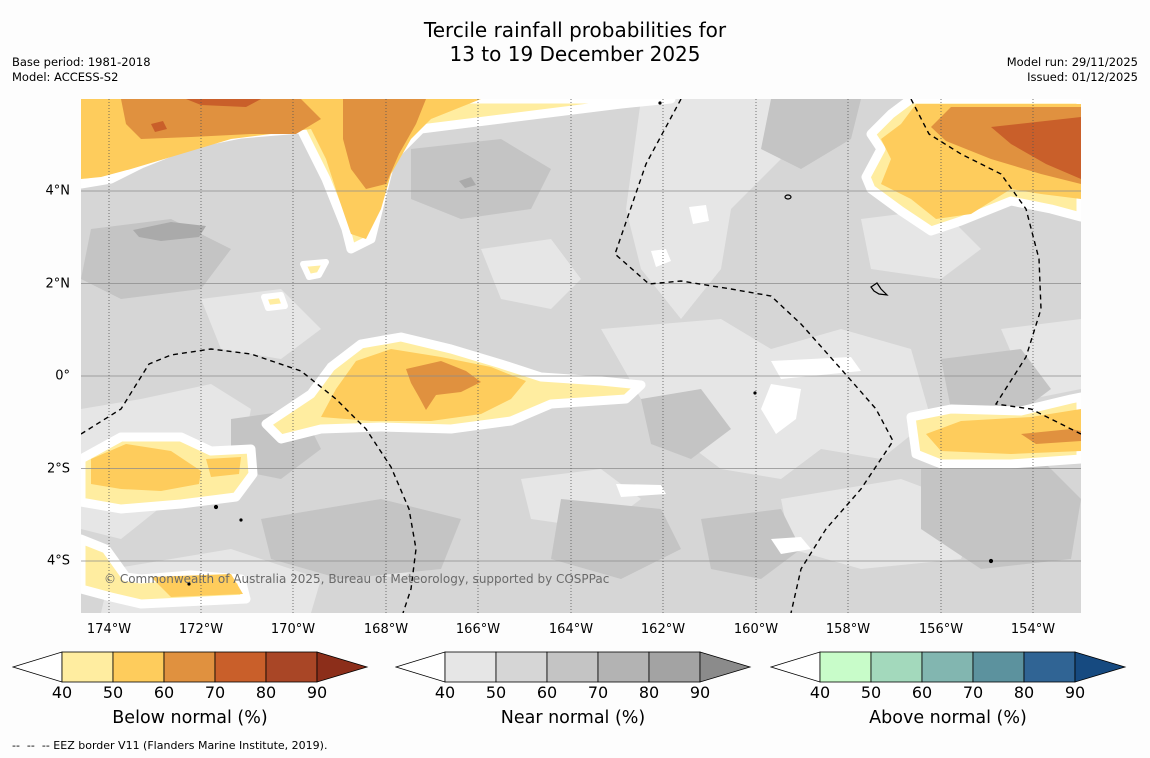  Describe the element at coordinates (190, 718) in the screenshot. I see `below-normal-title: Below normal (%)` at that location.